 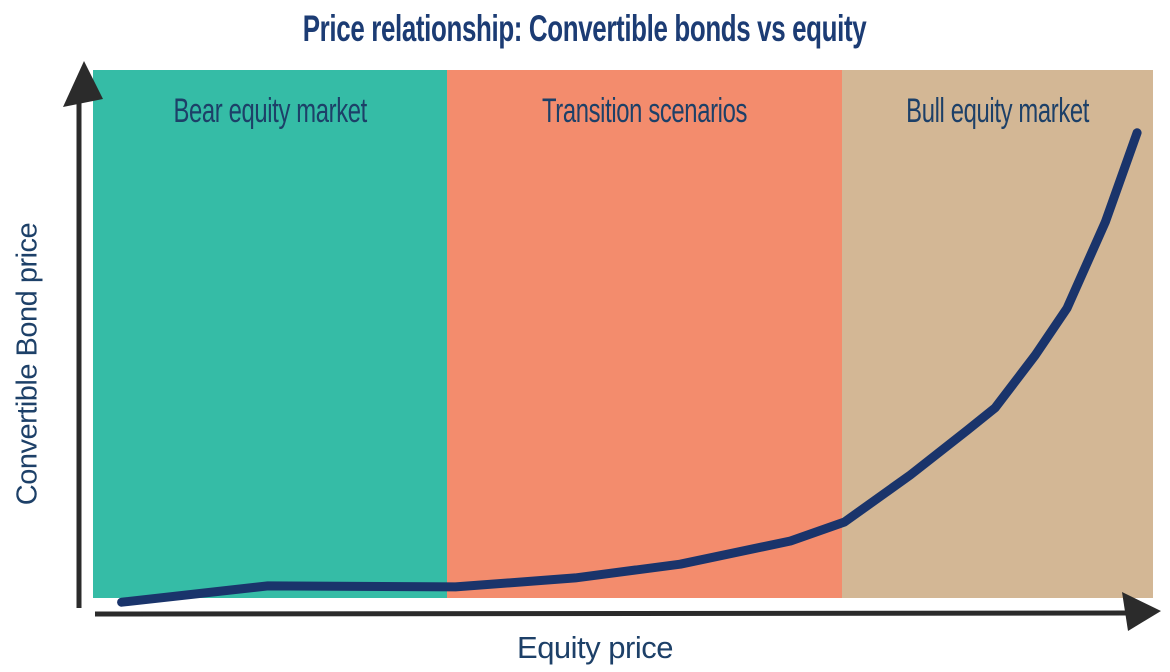 What do you see at coordinates (998, 111) in the screenshot?
I see `zone-label: Bull equity market` at bounding box center [998, 111].